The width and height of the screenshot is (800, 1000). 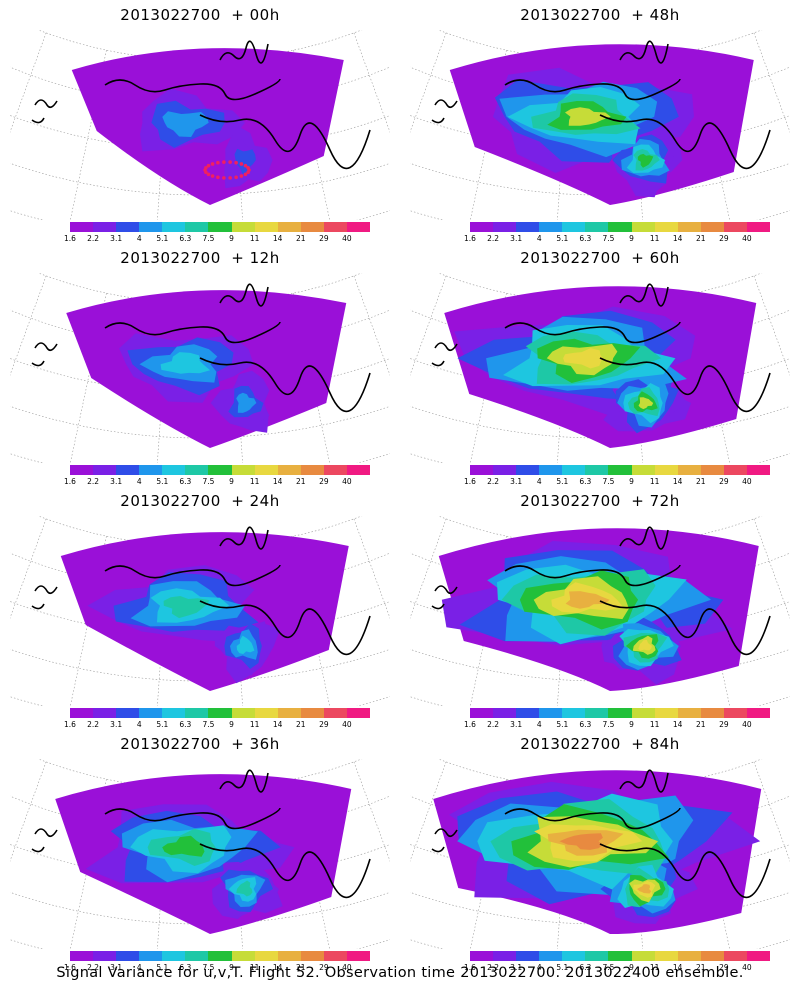 What do you see at coordinates (208, 481) in the screenshot?
I see `colorbar-tick-label: 7.5` at bounding box center [208, 481].